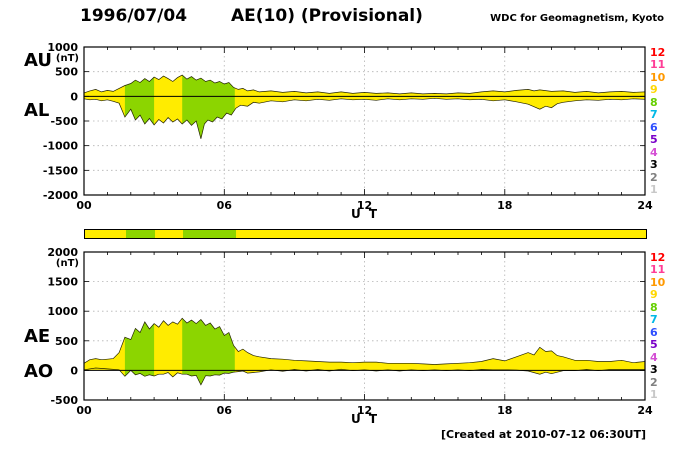 The height and width of the screenshot is (450, 700). What do you see at coordinates (62, 282) in the screenshot?
I see `svg-text: 1500` at bounding box center [62, 282].